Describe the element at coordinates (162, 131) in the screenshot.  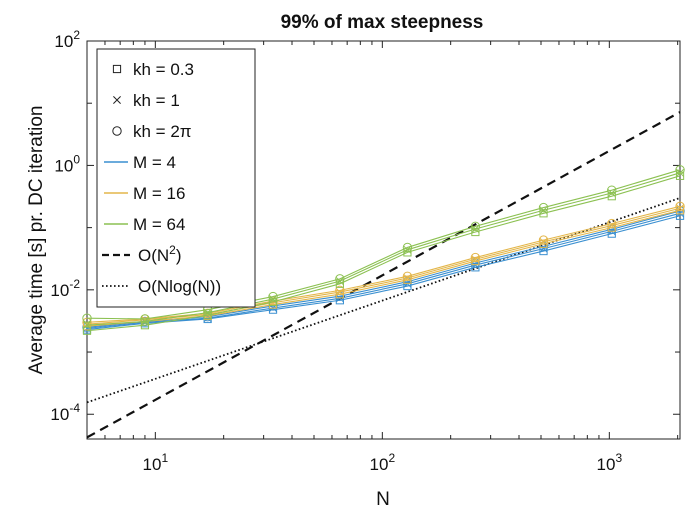
I see `legend-label: kh = 2π` at that location.